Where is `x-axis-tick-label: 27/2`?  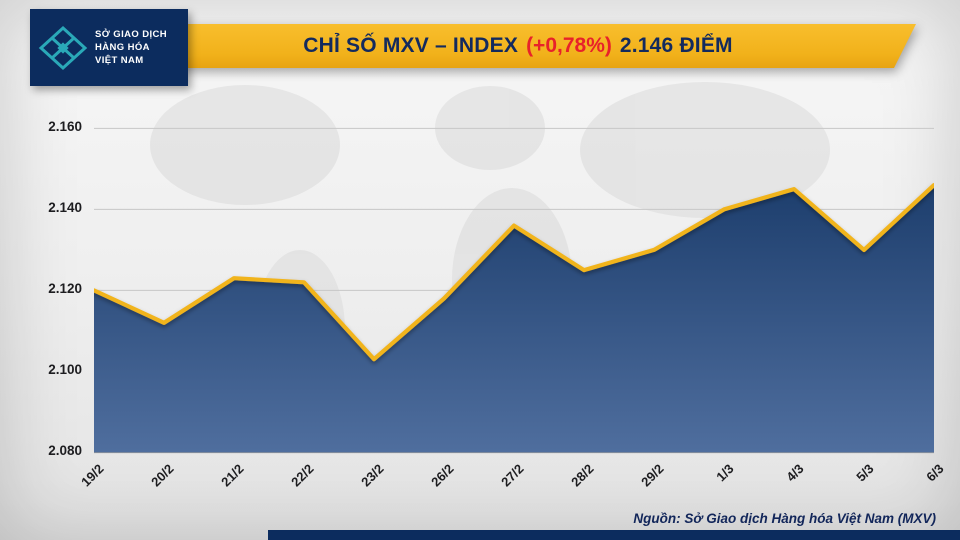 x-axis-tick-label: 27/2 is located at coordinates (512, 475).